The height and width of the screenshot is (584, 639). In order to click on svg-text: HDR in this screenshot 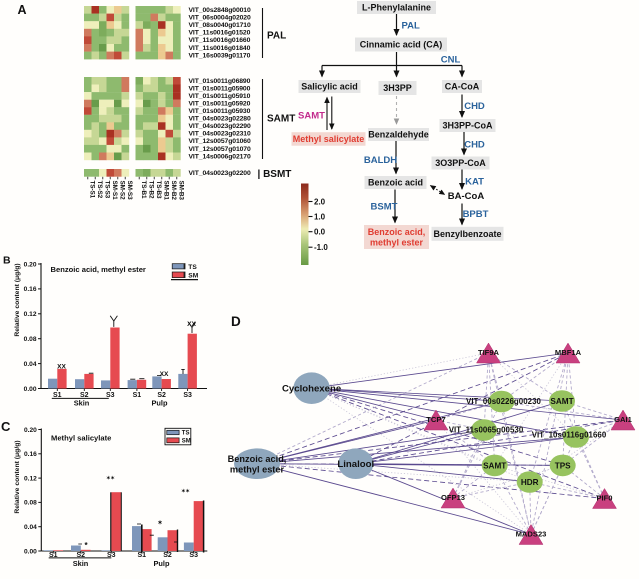, I will do `click(530, 482)`.